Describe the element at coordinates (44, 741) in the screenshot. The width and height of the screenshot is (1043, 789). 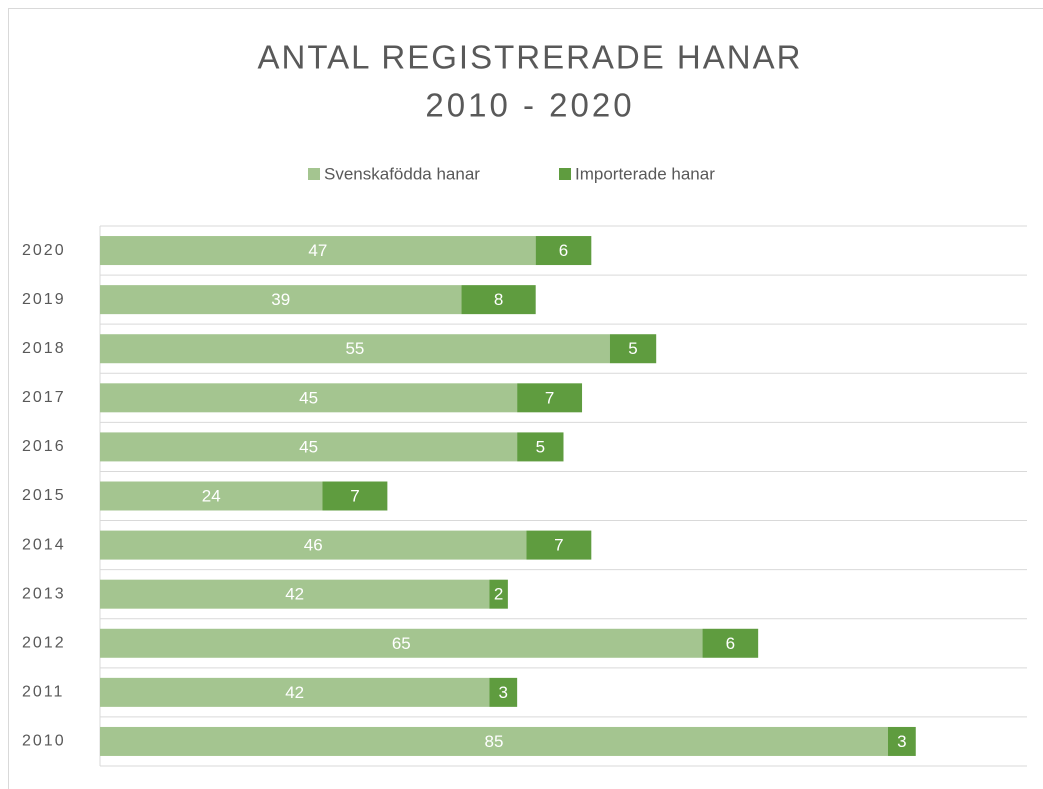
I see `y-tick-label: 2010` at that location.